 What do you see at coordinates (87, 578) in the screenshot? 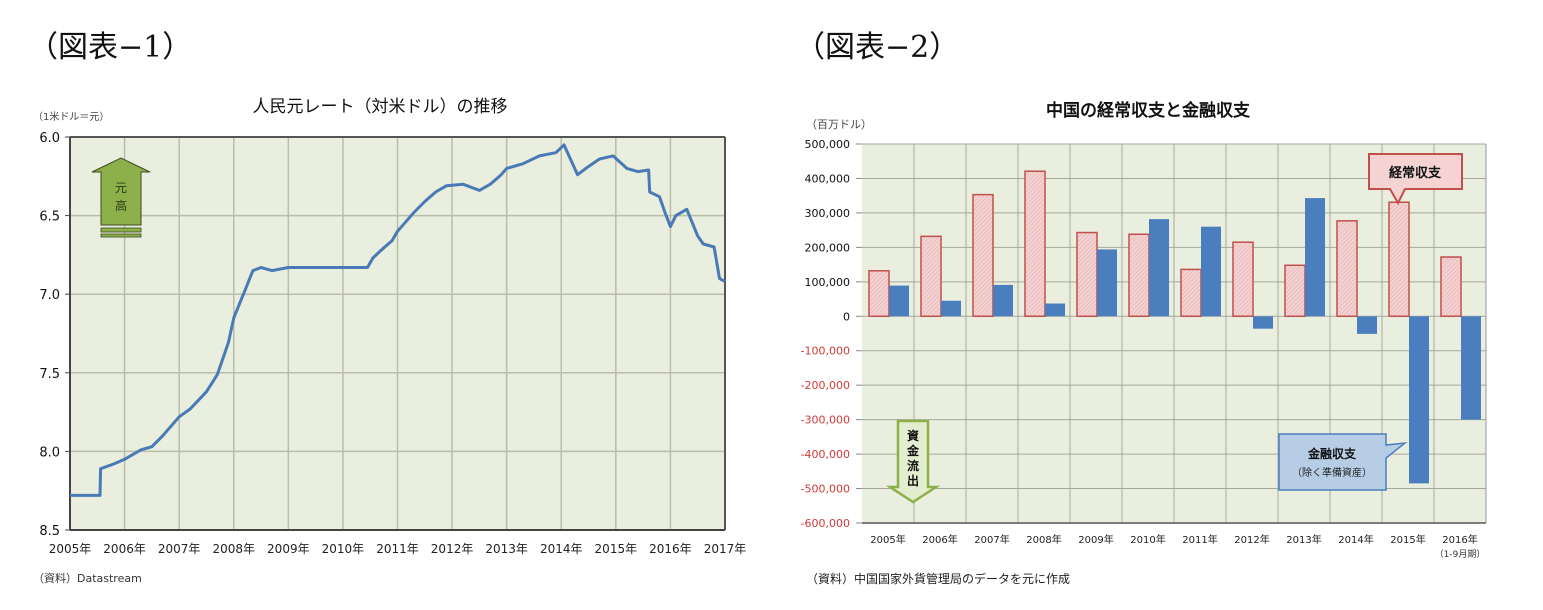
I see `source-note: （資料）Datastream` at bounding box center [87, 578].